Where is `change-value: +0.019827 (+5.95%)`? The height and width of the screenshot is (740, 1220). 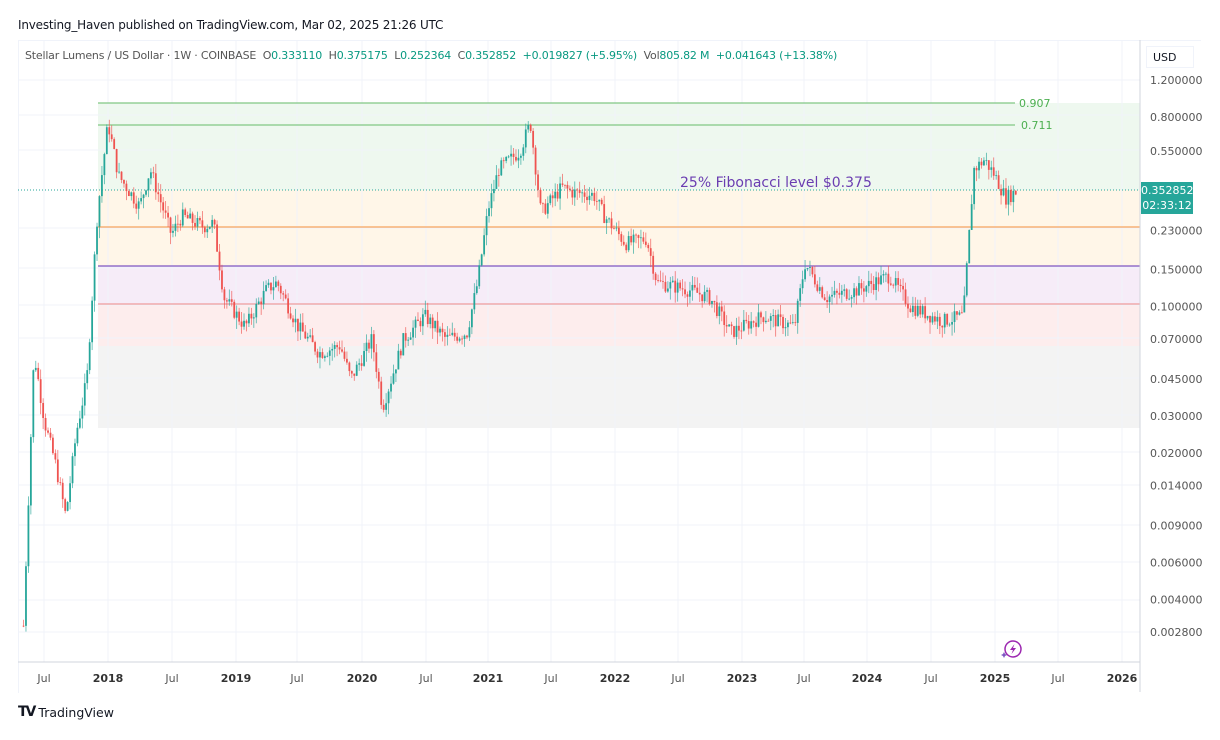
change-value: +0.019827 (+5.95%) is located at coordinates (580, 55).